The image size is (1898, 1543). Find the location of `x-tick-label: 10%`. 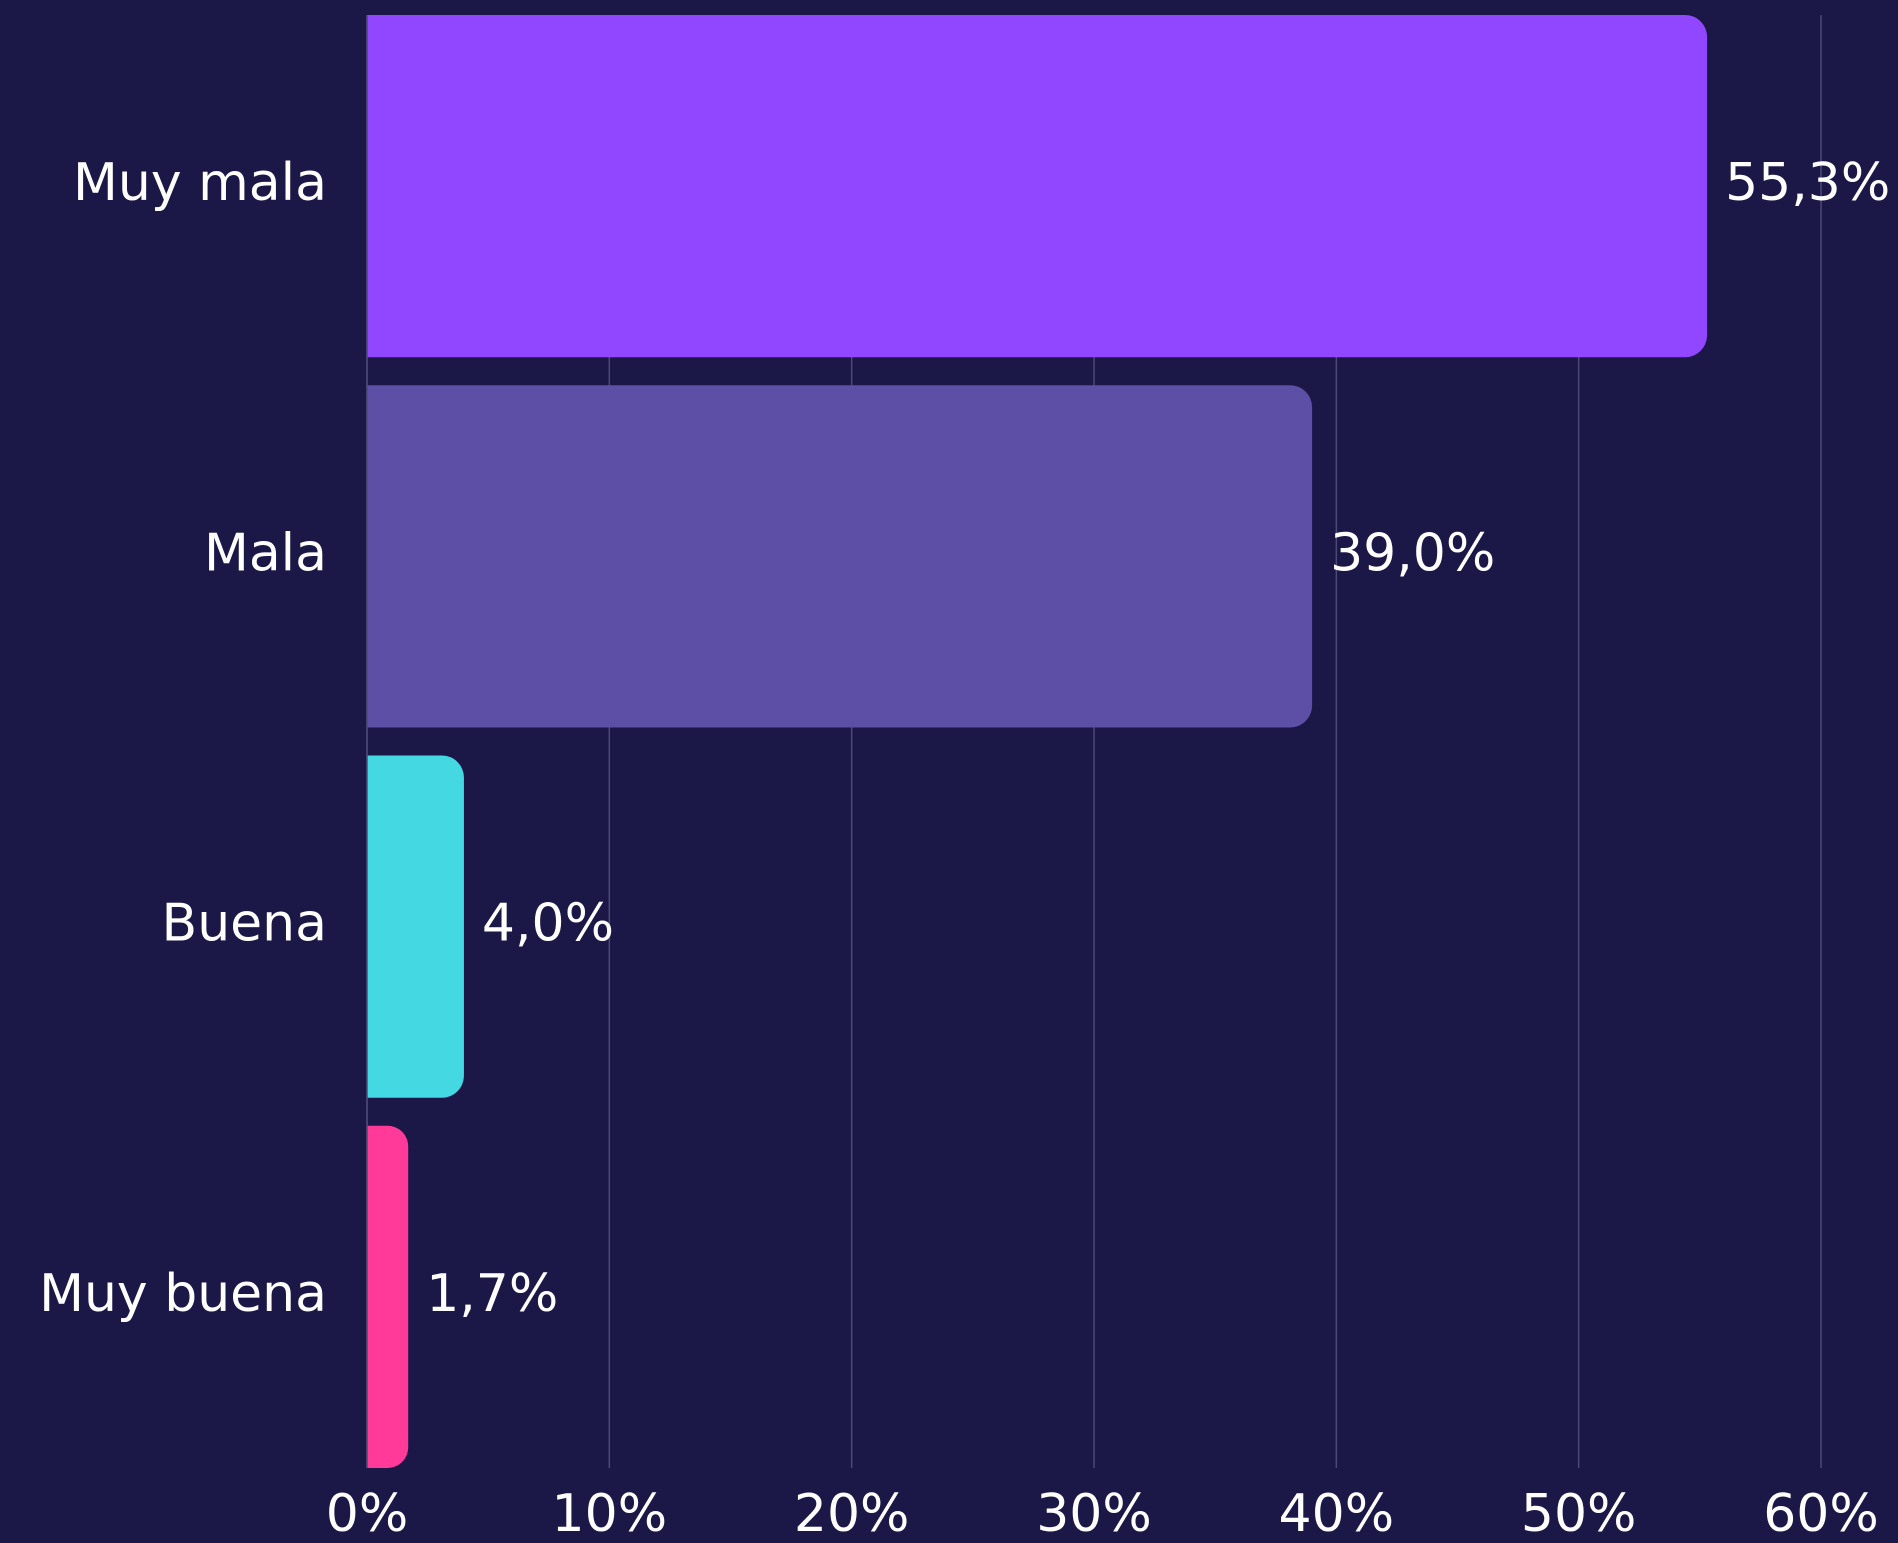

x-tick-label: 10% is located at coordinates (610, 1513).